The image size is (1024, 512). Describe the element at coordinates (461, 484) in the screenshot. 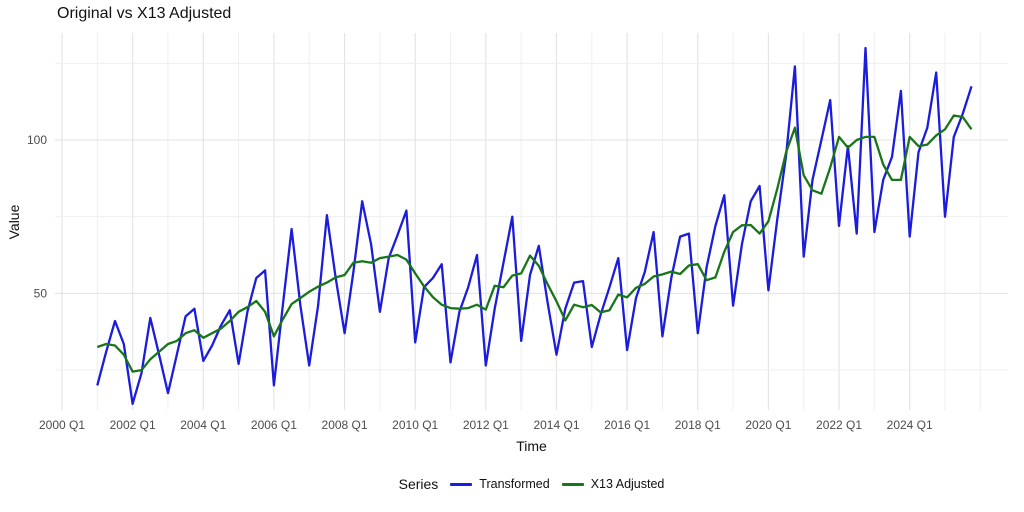

I see `transformed-line-key-icon` at that location.